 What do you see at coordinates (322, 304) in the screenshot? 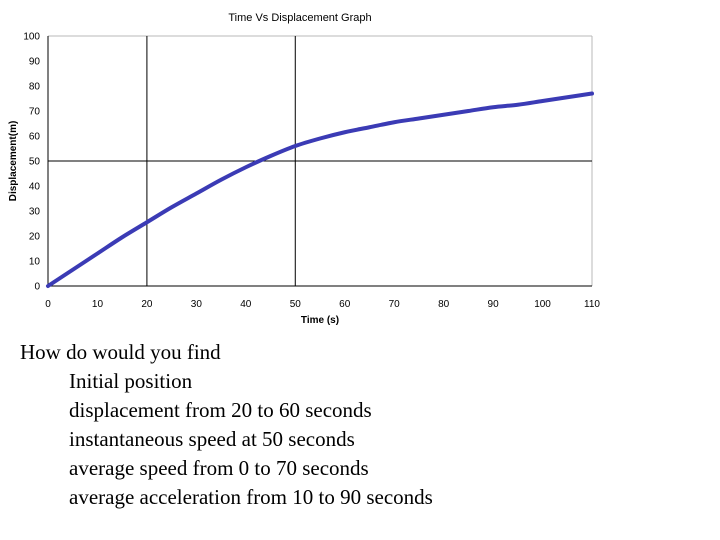
I see `x-axis-ticks: 0 10 20 30 40 50 60 70 80 90 100 110` at bounding box center [322, 304].